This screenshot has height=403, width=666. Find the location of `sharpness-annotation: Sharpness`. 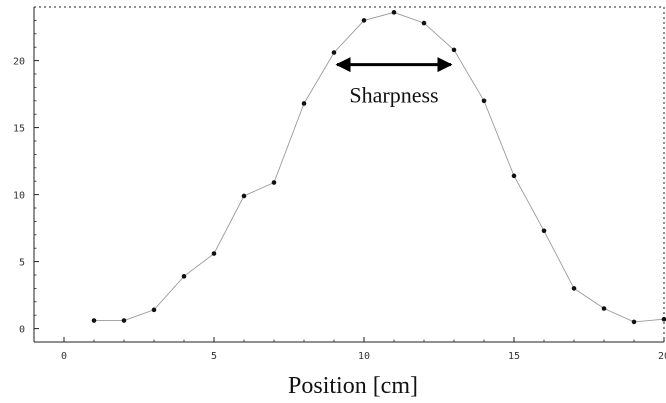

sharpness-annotation: Sharpness is located at coordinates (393, 95).